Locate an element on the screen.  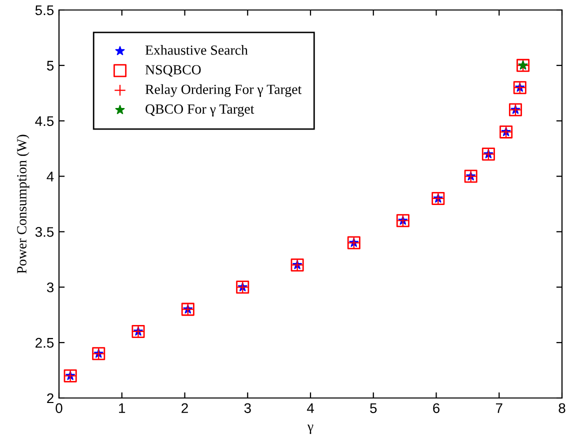
x-tick-label: 5 is located at coordinates (373, 408).